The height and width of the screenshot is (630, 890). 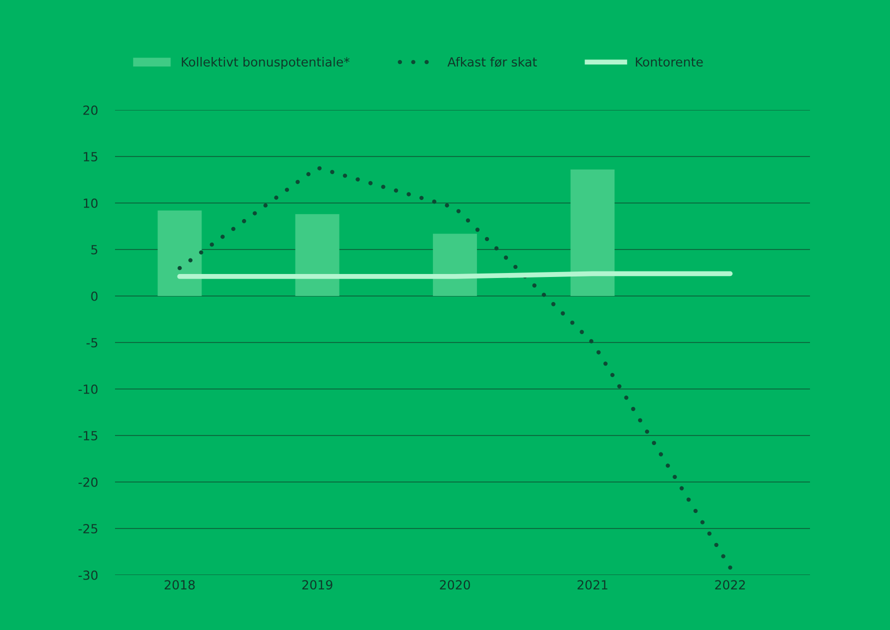 What do you see at coordinates (88, 529) in the screenshot?
I see `y-tick-label: -25` at bounding box center [88, 529].